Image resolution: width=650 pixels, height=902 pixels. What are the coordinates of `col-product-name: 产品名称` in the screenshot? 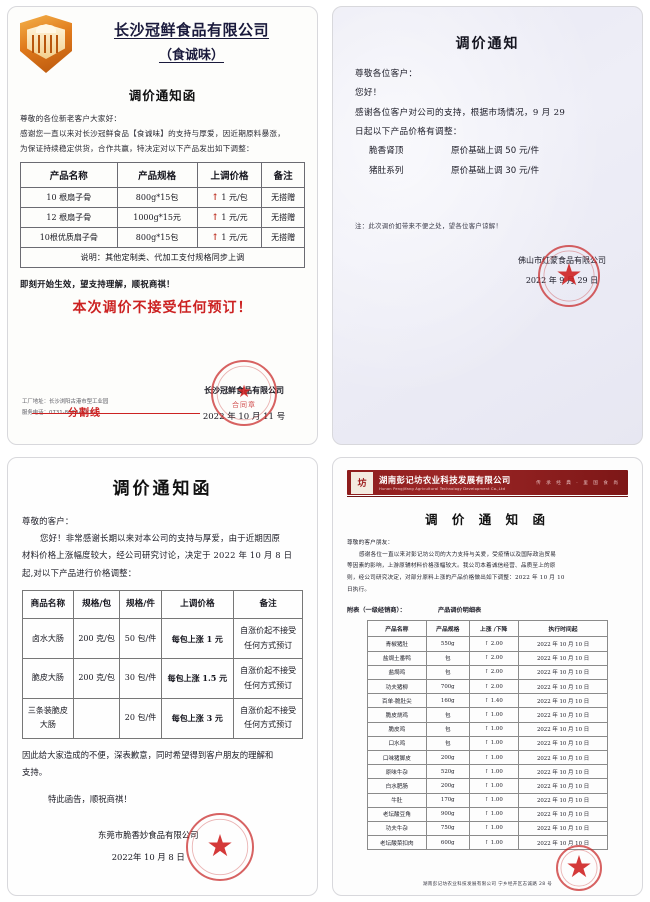 It's located at (69, 175).